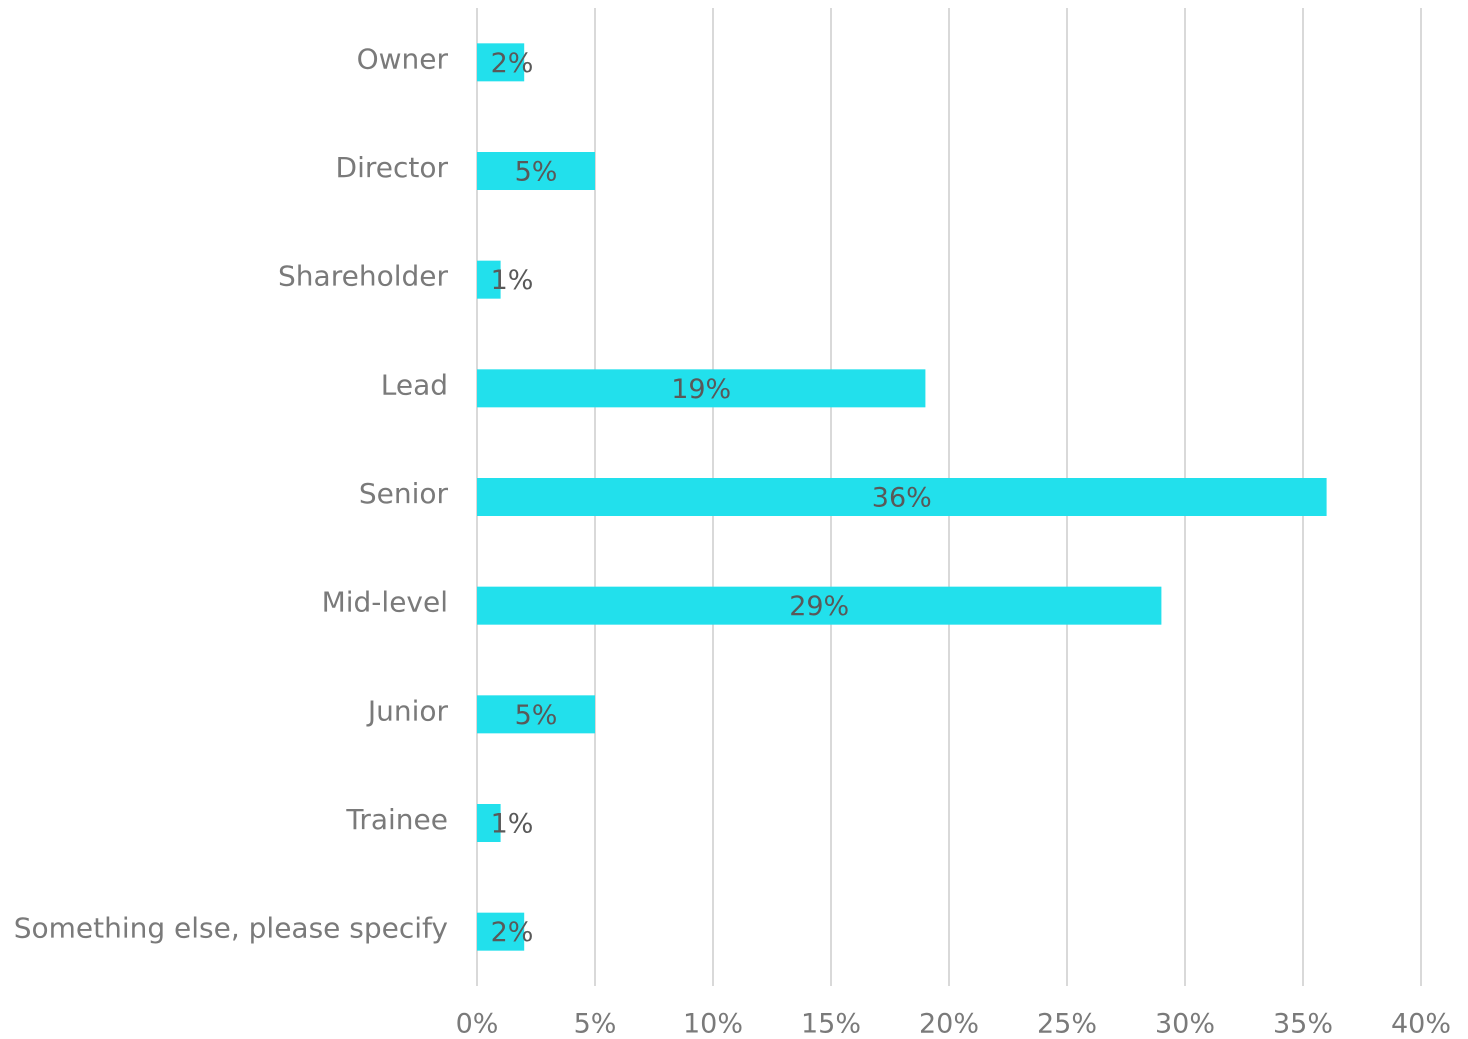 This screenshot has height=1039, width=1468. I want to click on x-tick-label: 15%, so click(831, 1024).